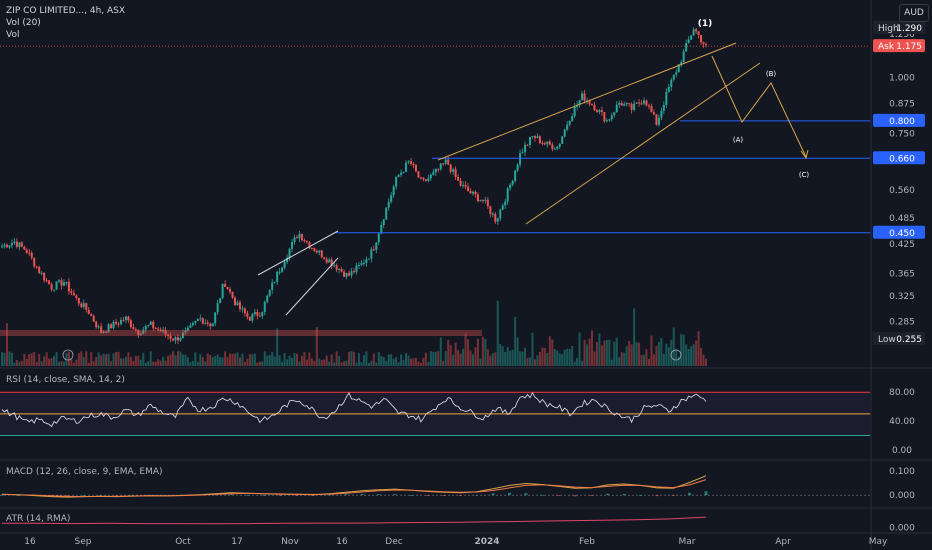 This screenshot has width=932, height=550. What do you see at coordinates (705, 24) in the screenshot?
I see `wave-label-1: (1)` at bounding box center [705, 24].